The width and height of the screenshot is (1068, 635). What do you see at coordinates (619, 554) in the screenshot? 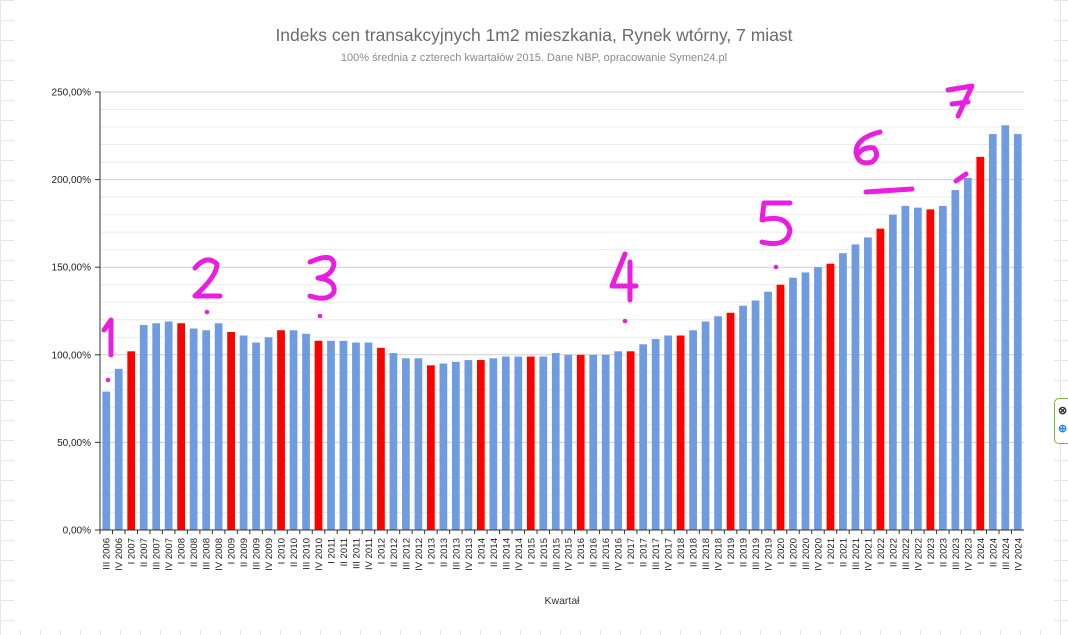
I see `x-tick-label: IV 2016` at bounding box center [619, 554].